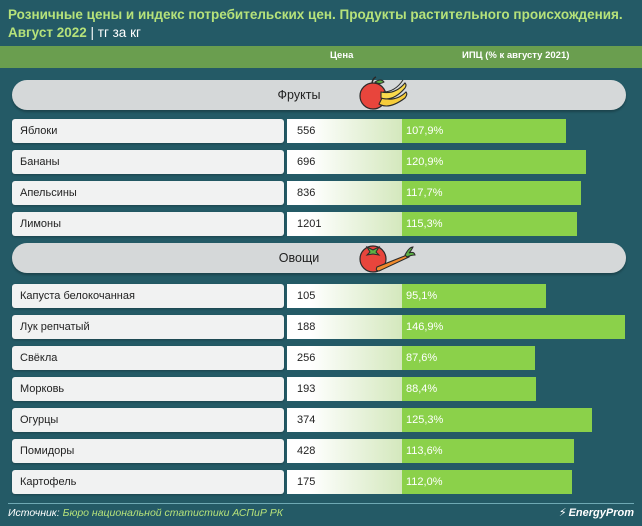 The width and height of the screenshot is (642, 526). Describe the element at coordinates (344, 327) in the screenshot. I see `price-value: 188` at that location.